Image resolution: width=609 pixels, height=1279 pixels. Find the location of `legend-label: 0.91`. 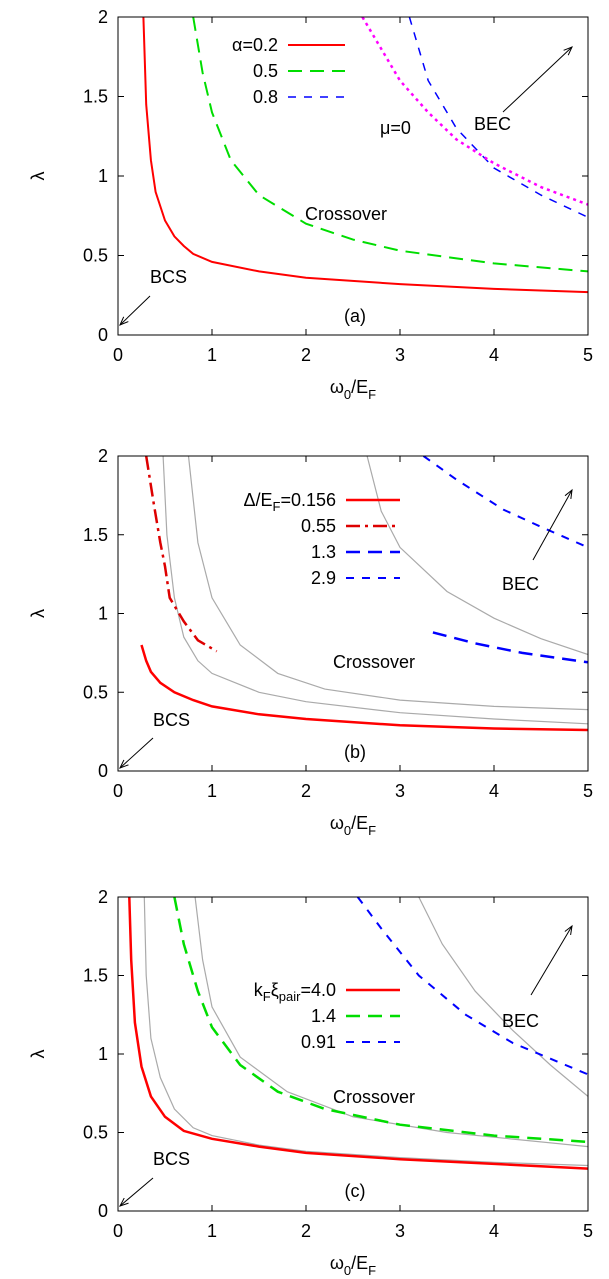

legend-label: 0.91 is located at coordinates (318, 1042).